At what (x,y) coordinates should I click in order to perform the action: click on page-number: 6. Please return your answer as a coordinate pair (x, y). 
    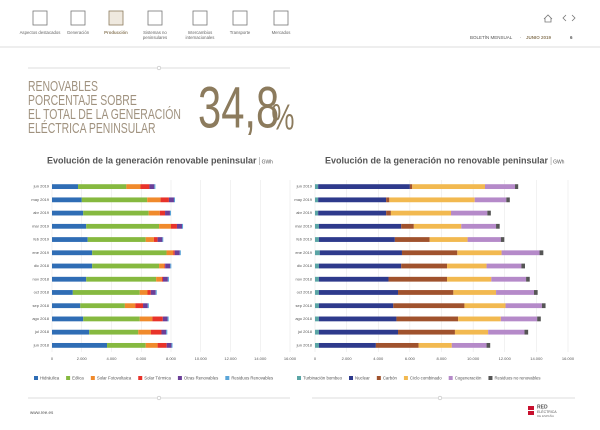
    Looking at the image, I should click on (571, 37).